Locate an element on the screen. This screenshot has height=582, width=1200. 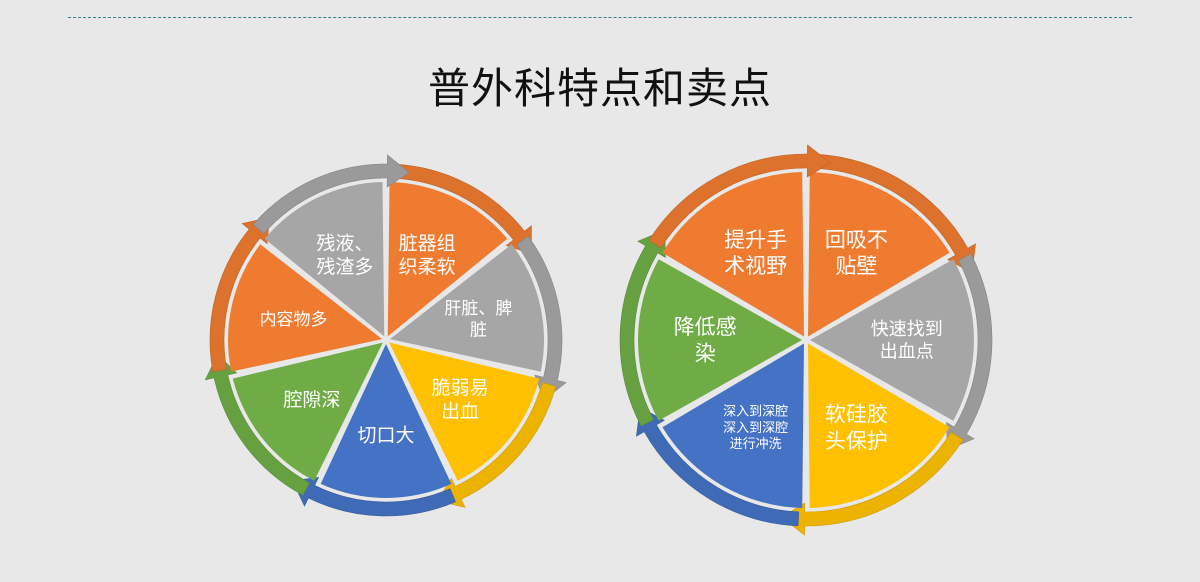
right-segment-3: 软硅胶头保护 is located at coordinates (872, 439).